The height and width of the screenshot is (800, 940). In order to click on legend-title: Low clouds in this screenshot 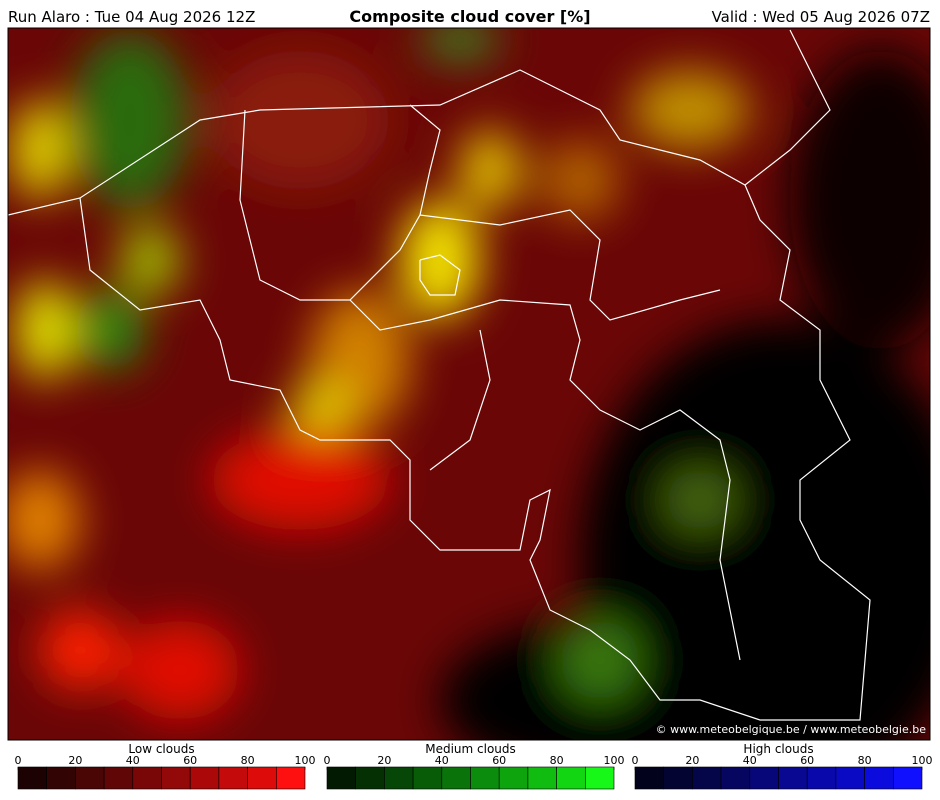, I will do `click(161, 749)`.